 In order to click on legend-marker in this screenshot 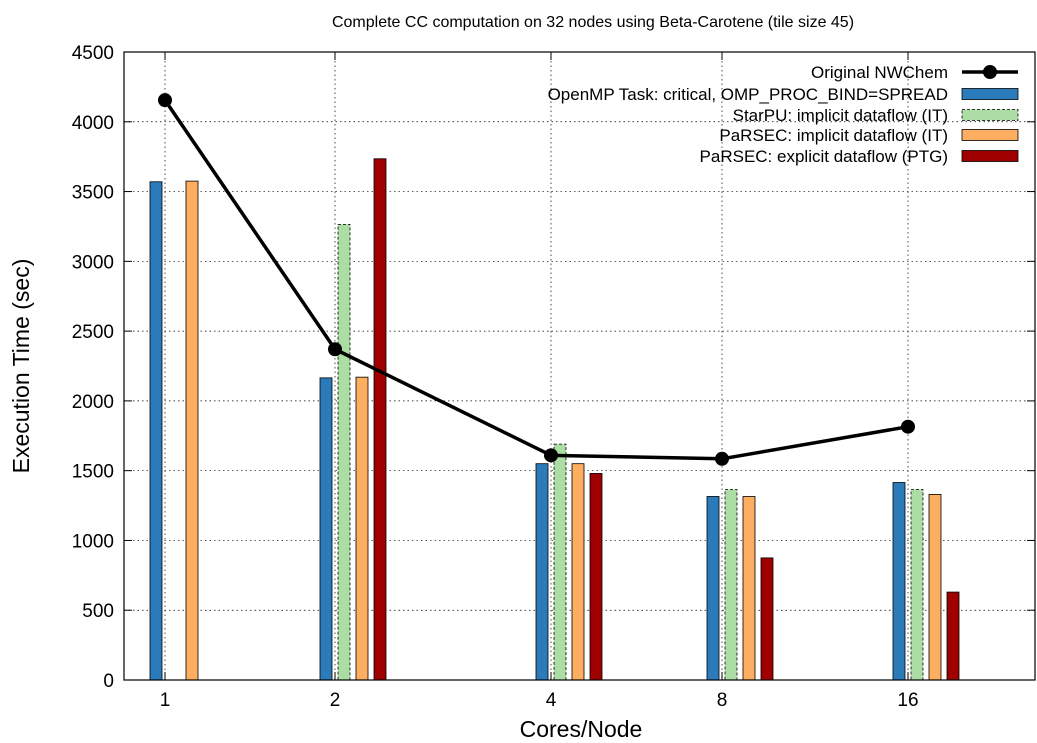, I will do `click(990, 72)`.